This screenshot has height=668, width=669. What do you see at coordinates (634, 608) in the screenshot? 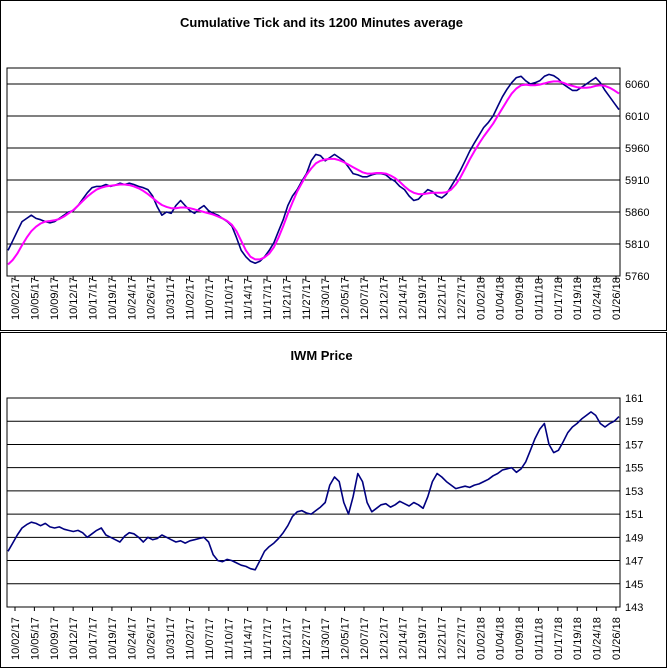
I see `y-tick-label: 143` at bounding box center [634, 608].